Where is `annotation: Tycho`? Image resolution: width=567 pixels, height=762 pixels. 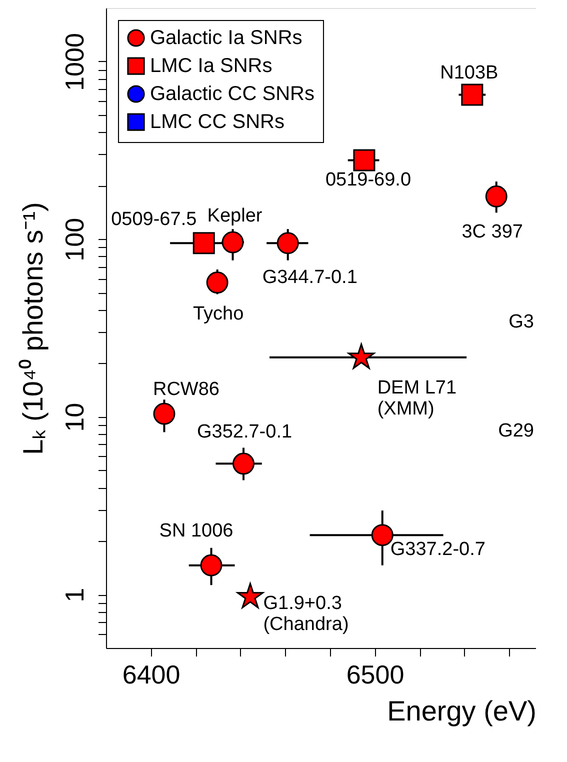
annotation: Tycho is located at coordinates (218, 314).